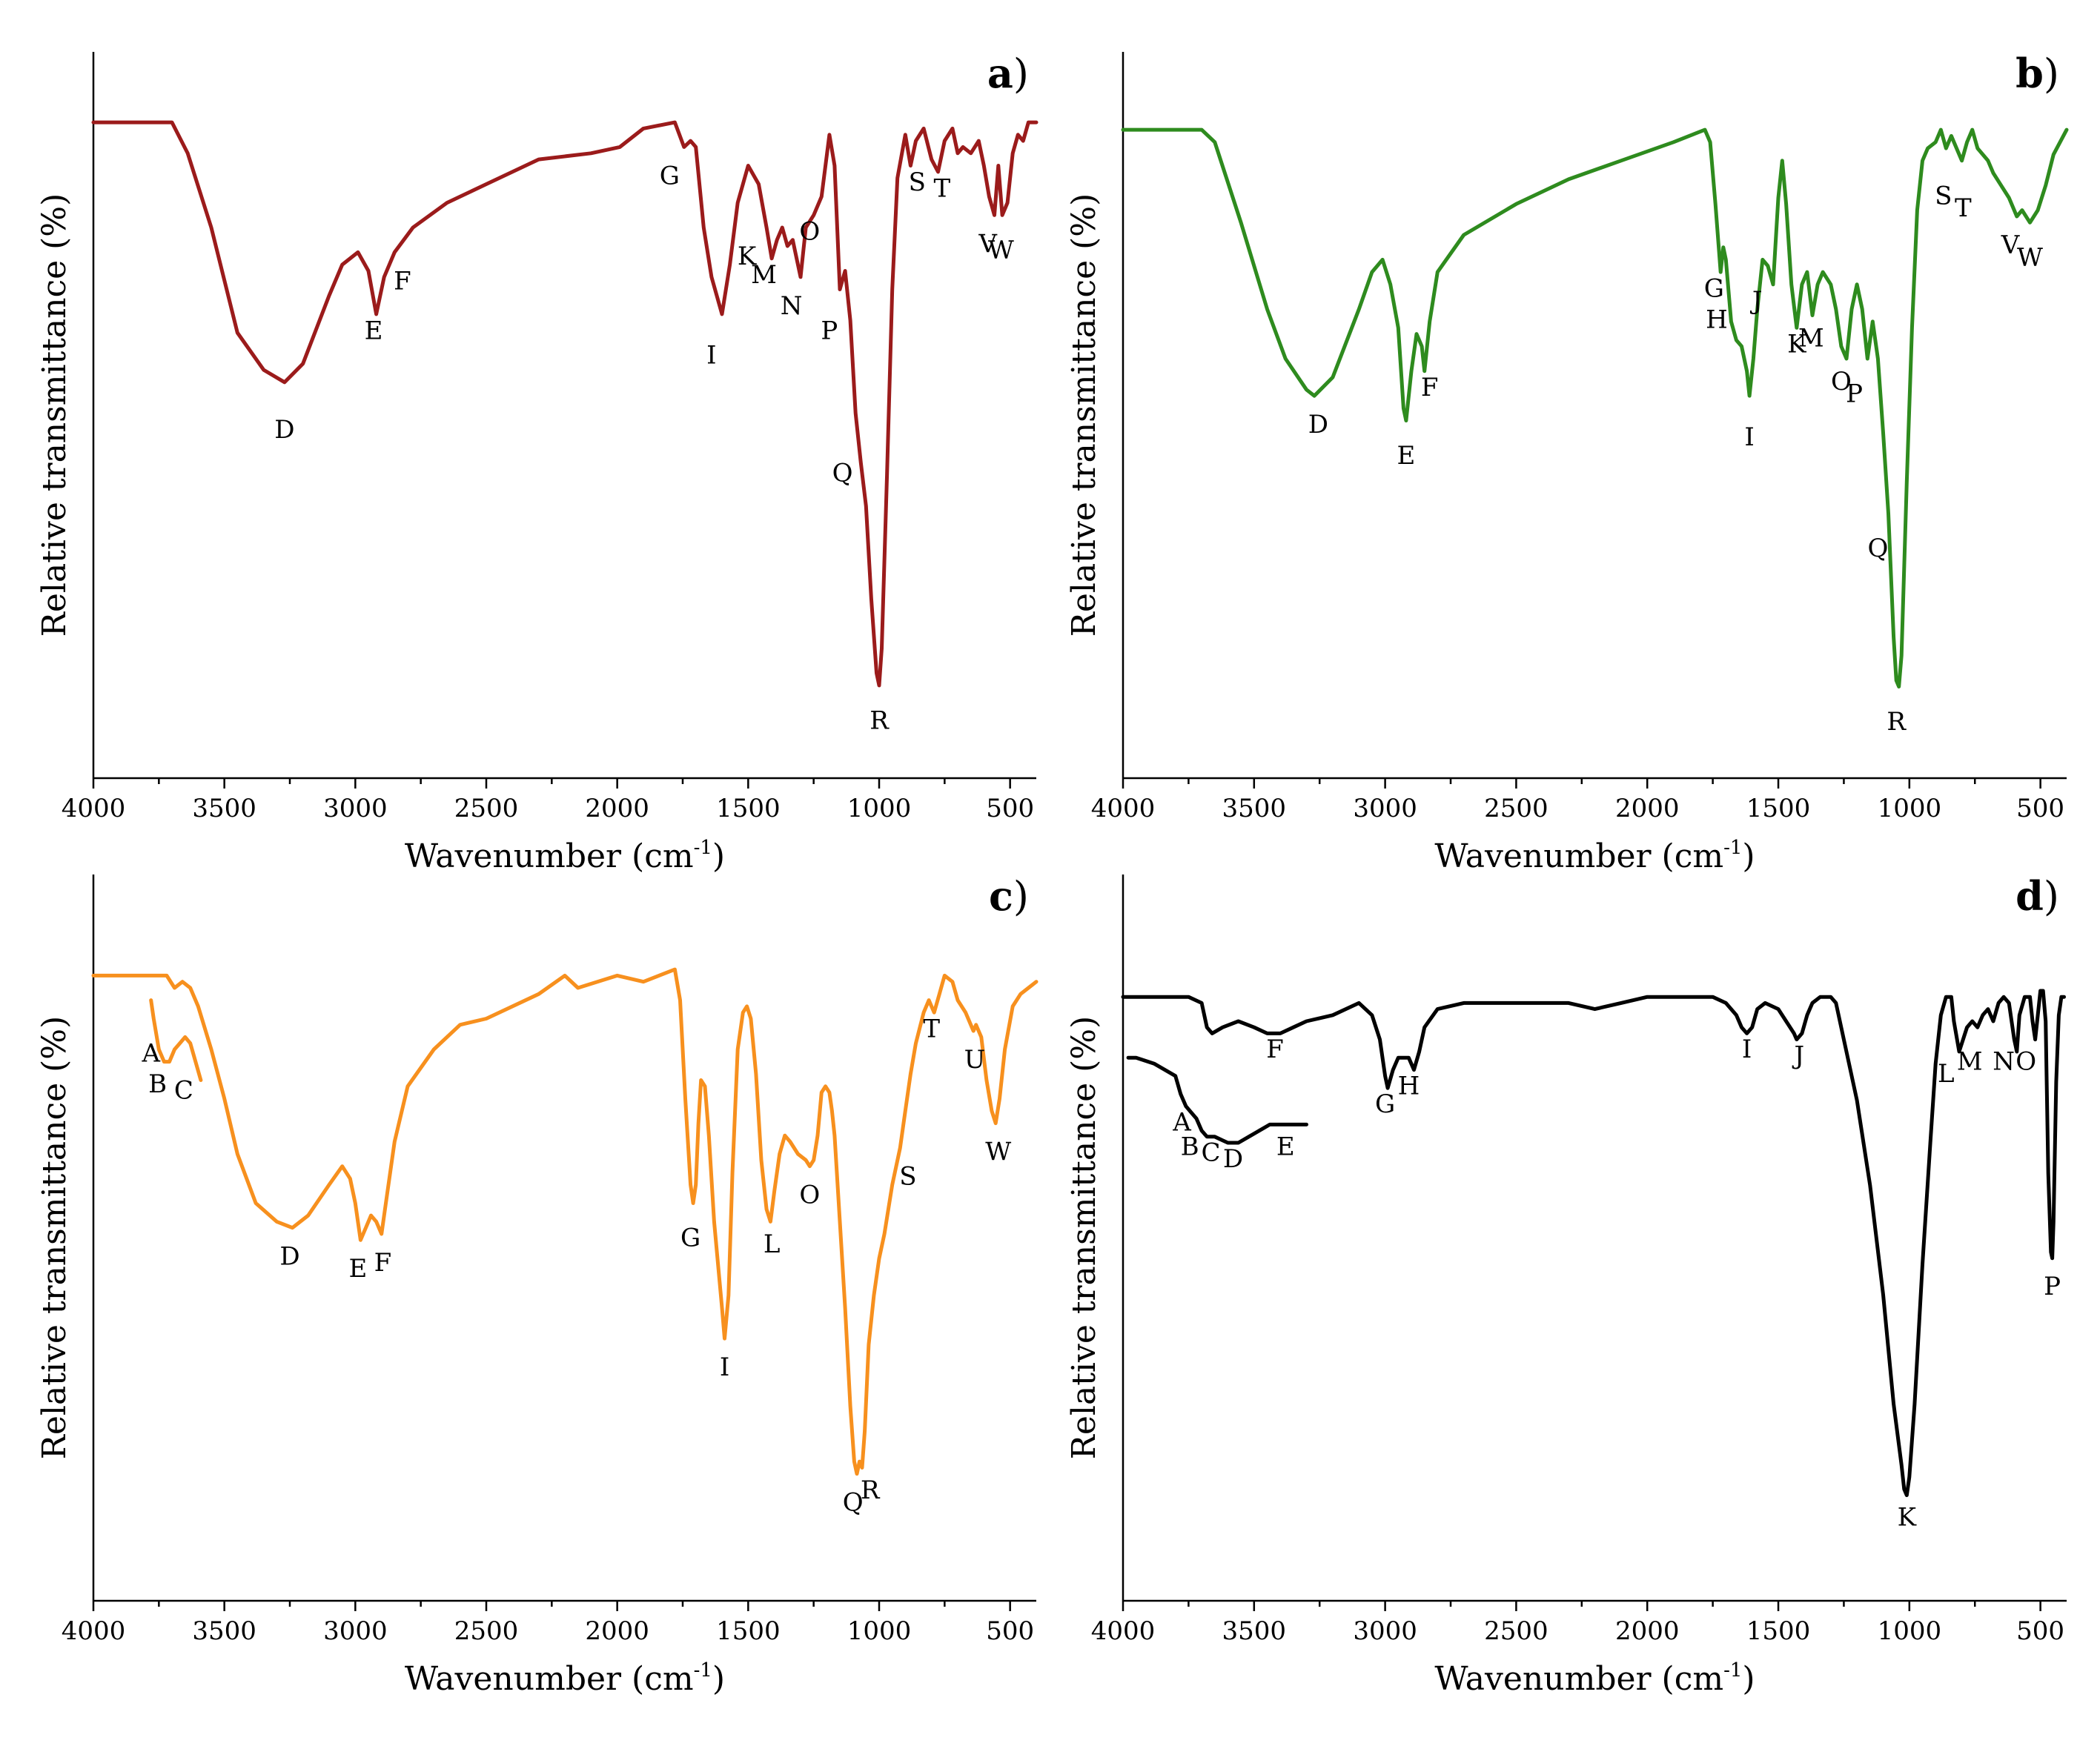  Describe the element at coordinates (2004, 1062) in the screenshot. I see `peak-label: N` at that location.